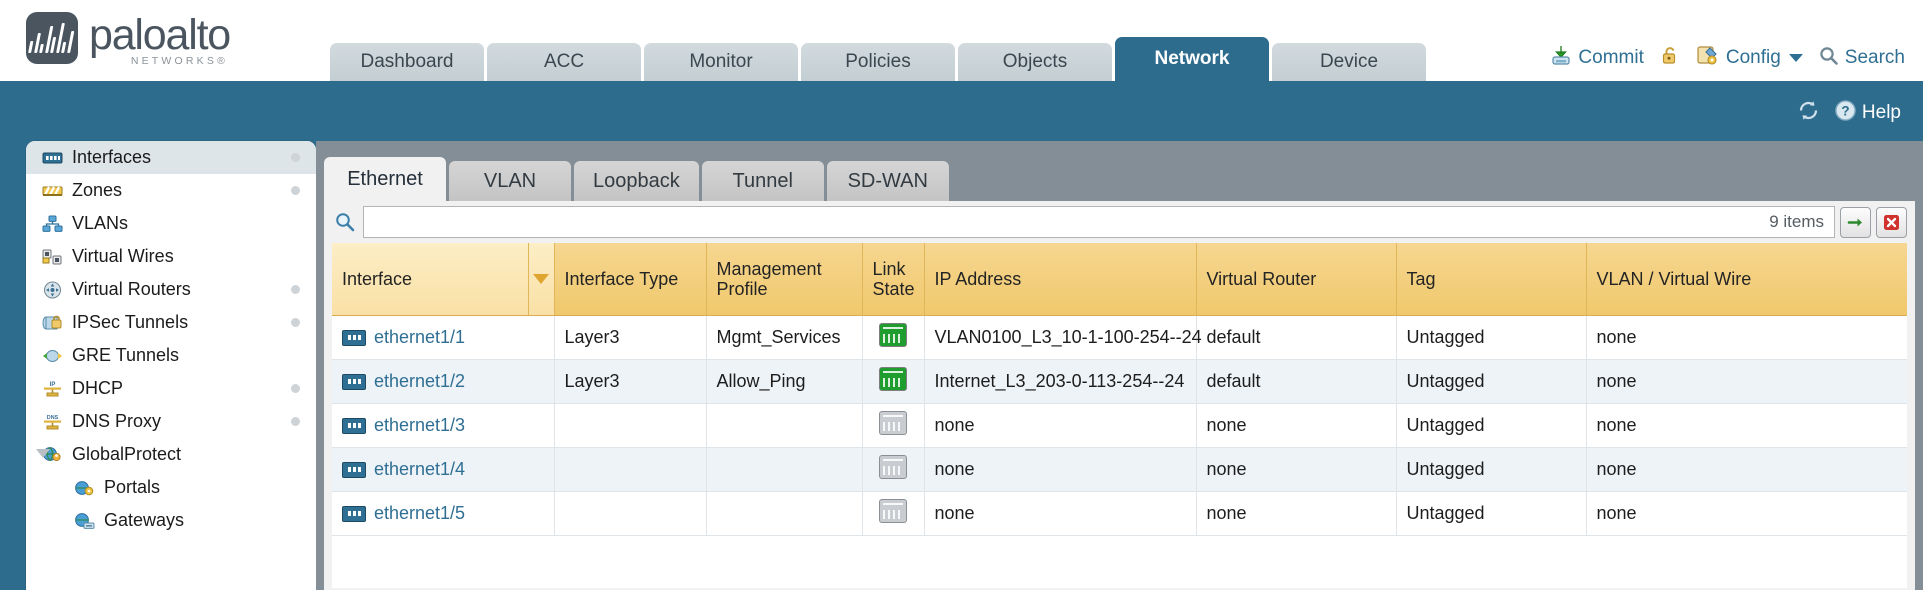  What do you see at coordinates (1296, 279) in the screenshot?
I see `column-header-virtual-router: Virtual Router` at bounding box center [1296, 279].